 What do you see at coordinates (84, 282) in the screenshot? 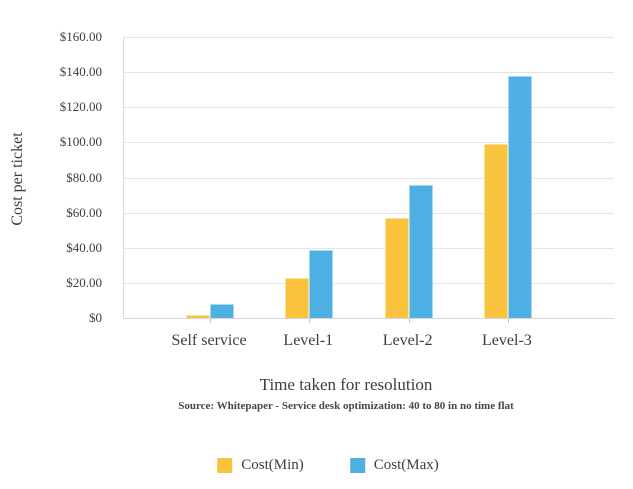
I see `y-axis-tick-label: $20.00` at bounding box center [84, 282].